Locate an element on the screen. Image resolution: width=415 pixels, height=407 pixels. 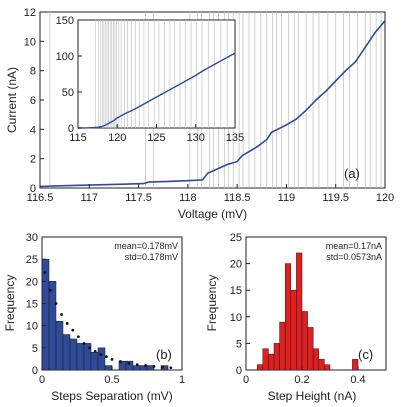
panel-b-ytick-label: 15 is located at coordinates (32, 305).